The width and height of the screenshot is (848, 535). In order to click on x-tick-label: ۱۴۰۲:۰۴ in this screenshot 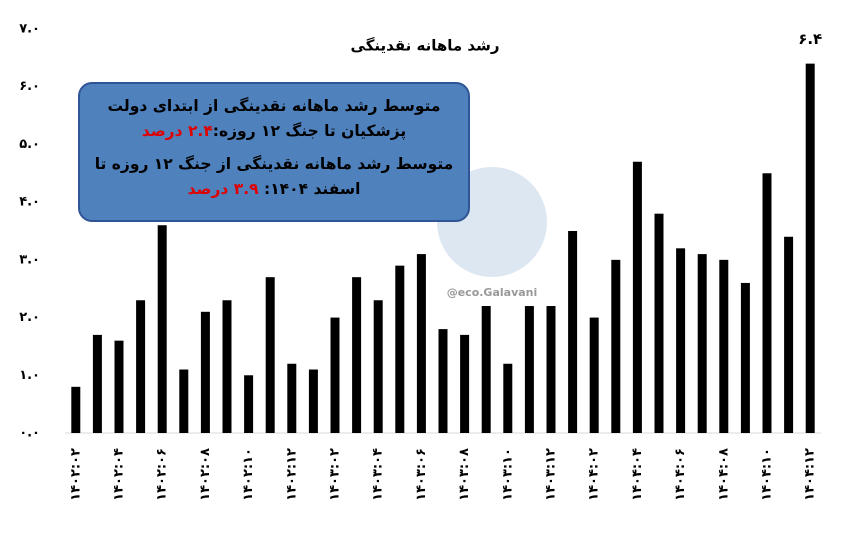, I will do `click(119, 474)`.